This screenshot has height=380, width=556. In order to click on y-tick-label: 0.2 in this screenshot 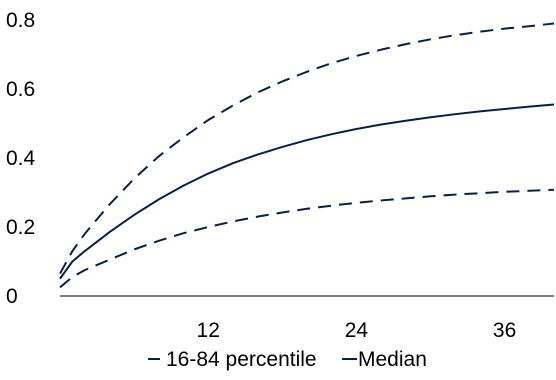, I will do `click(20, 227)`.